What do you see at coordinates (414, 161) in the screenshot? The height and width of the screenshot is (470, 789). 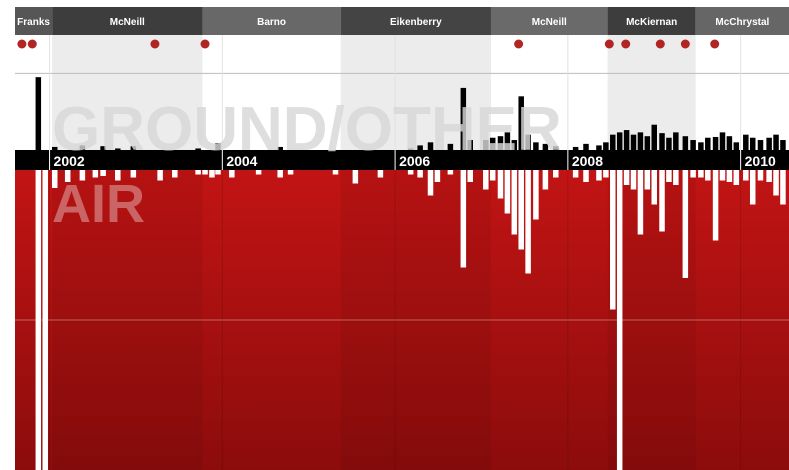 I see `x-tick-label: 2006` at bounding box center [414, 161].